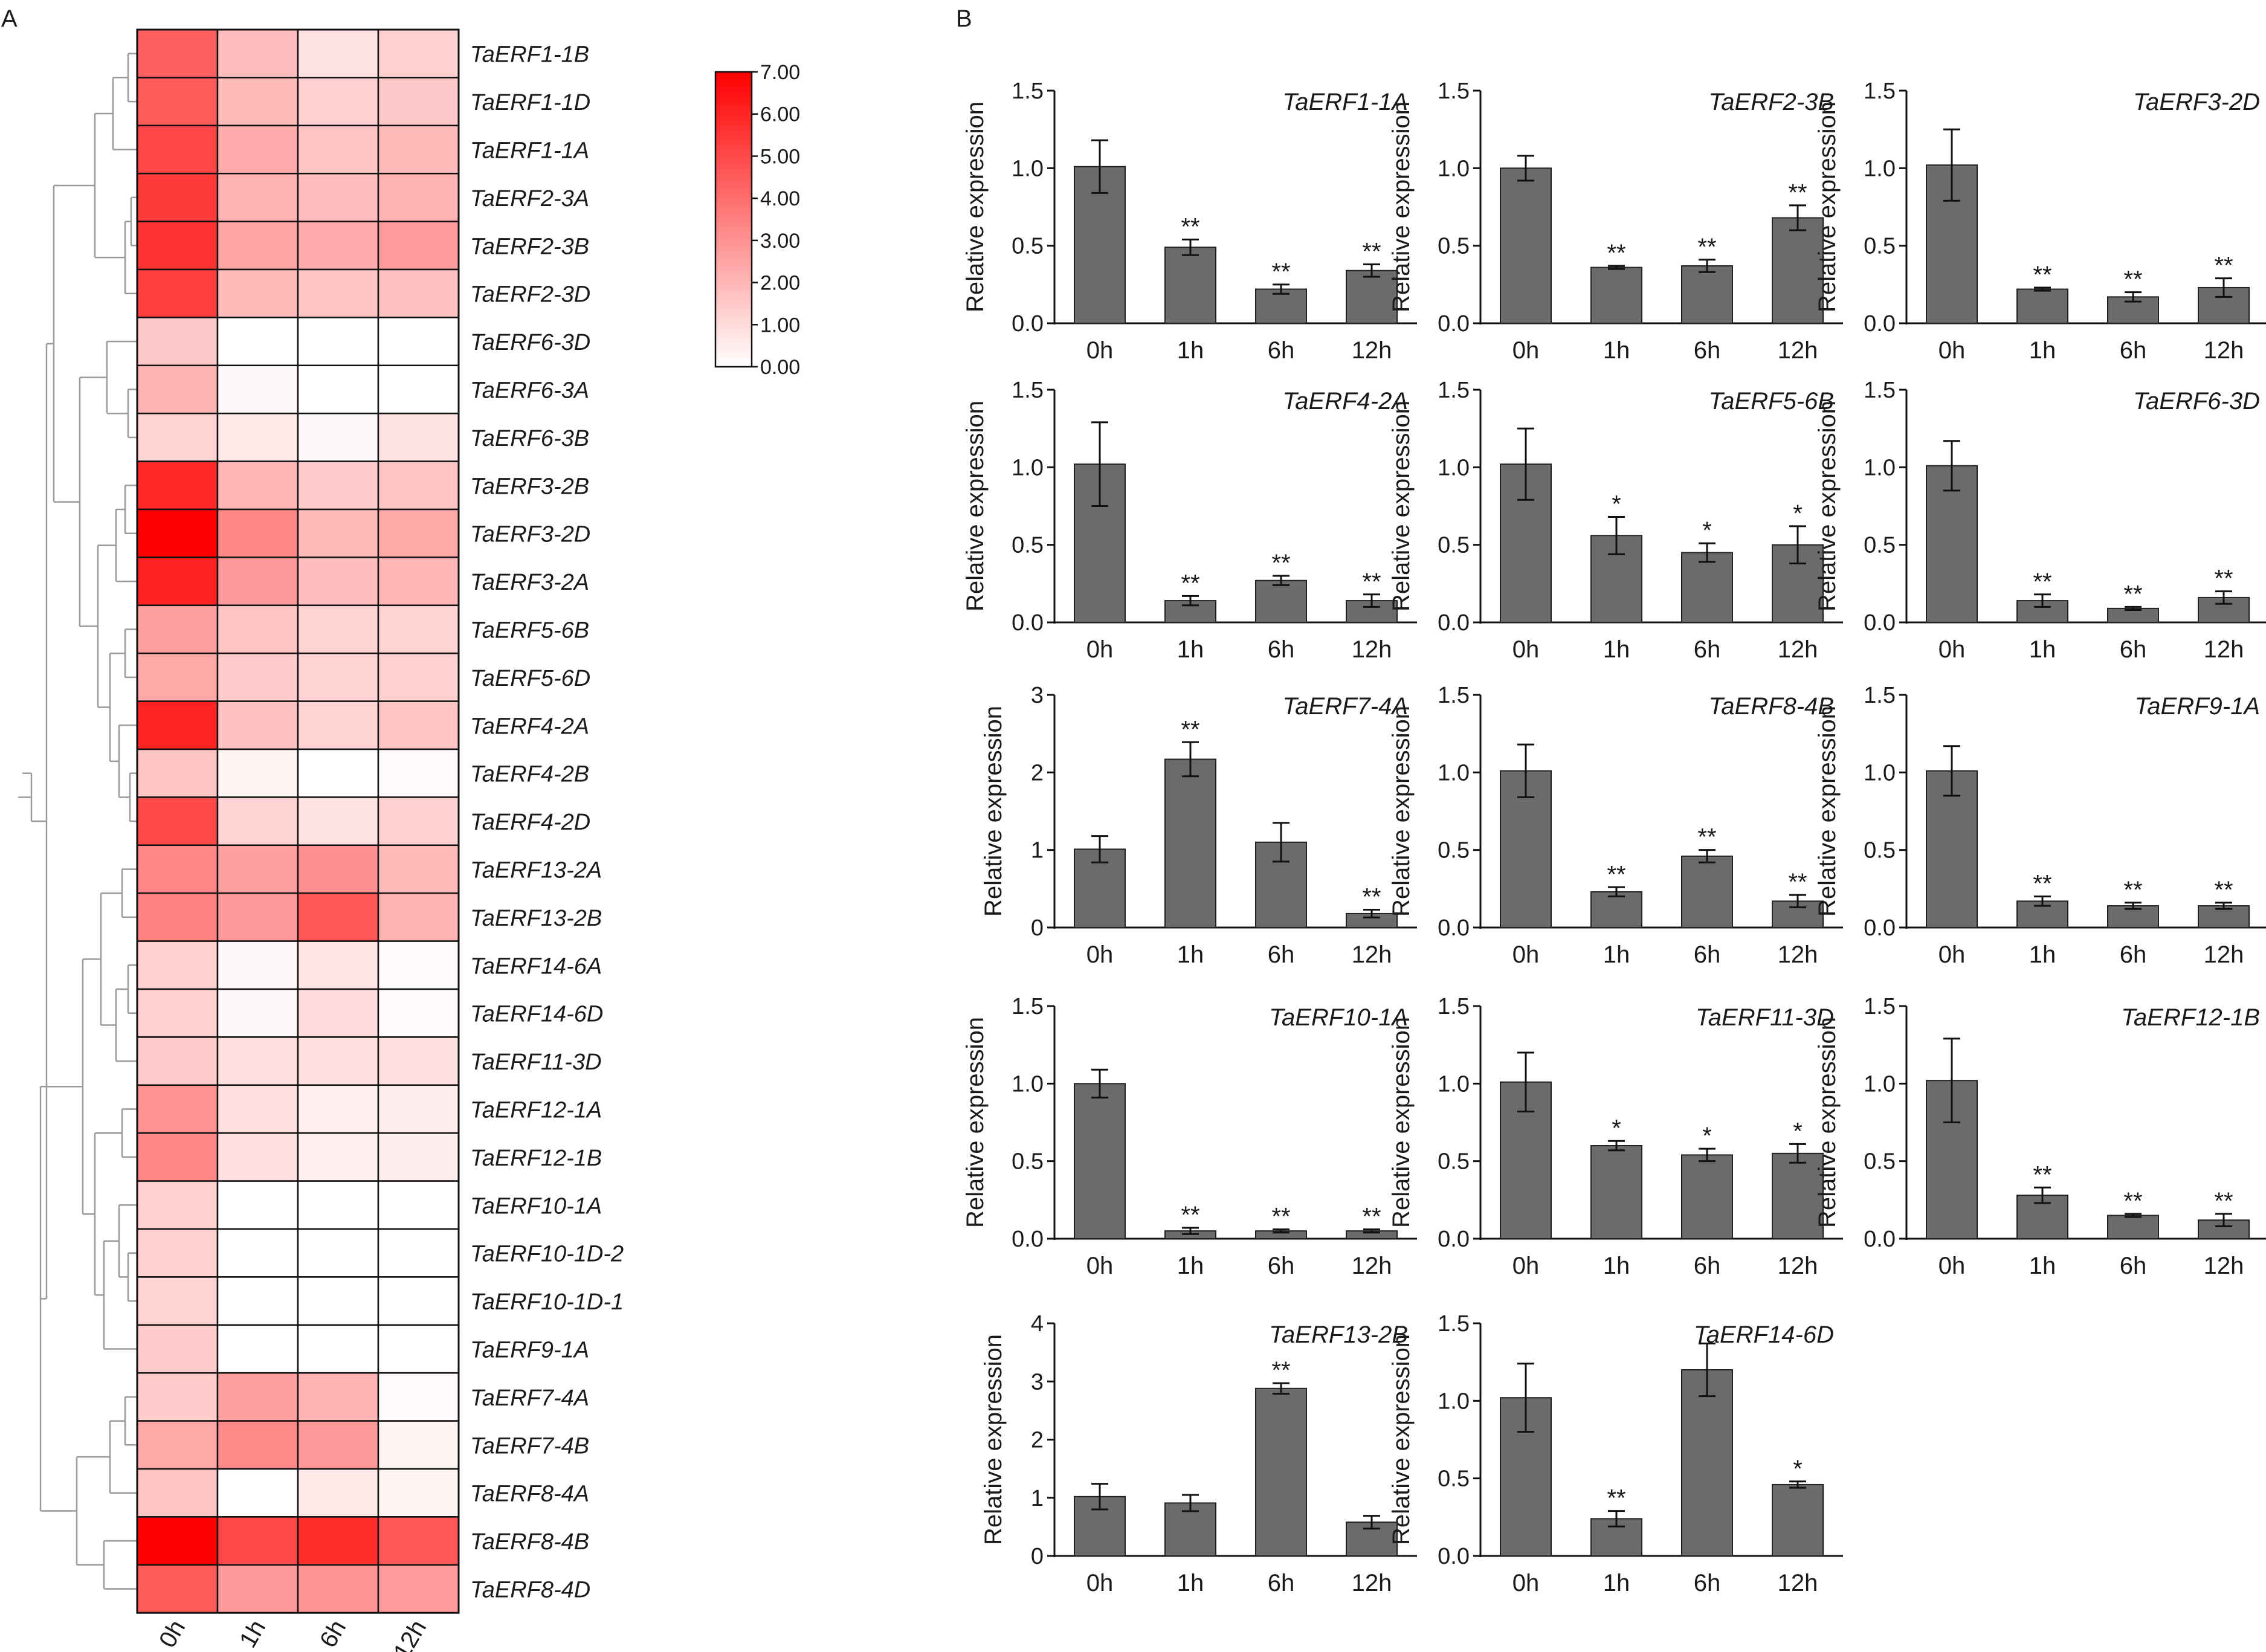  What do you see at coordinates (1338, 1334) in the screenshot?
I see `subplot-title: TaERF13-2B` at bounding box center [1338, 1334].